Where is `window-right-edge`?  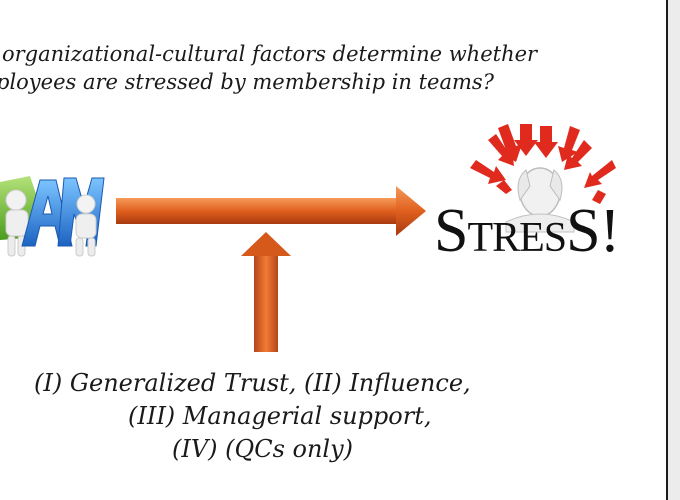
window-right-edge is located at coordinates (673, 250).